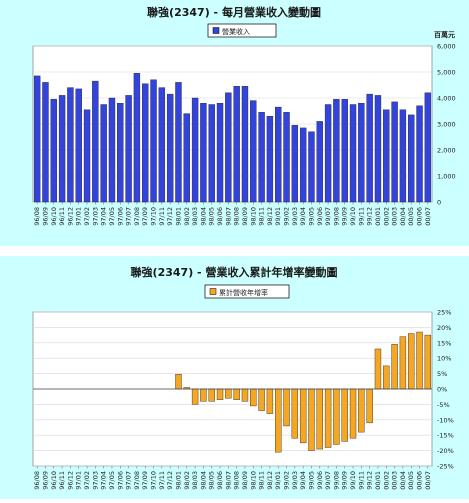  Describe the element at coordinates (303, 480) in the screenshot. I see `x-tick-label: 99/04` at that location.